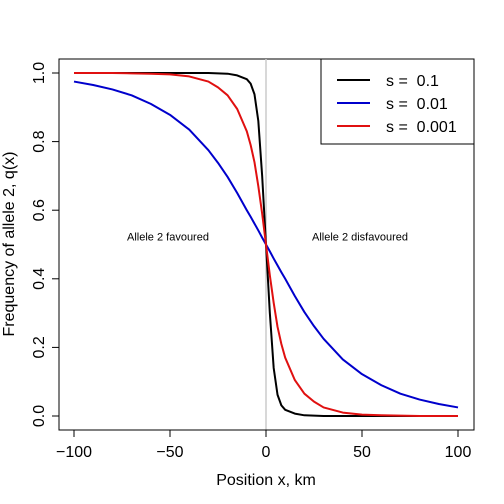 This screenshot has width=504, height=504. Describe the element at coordinates (421, 127) in the screenshot. I see `legend-label-s-0-001: s = 0.001` at that location.